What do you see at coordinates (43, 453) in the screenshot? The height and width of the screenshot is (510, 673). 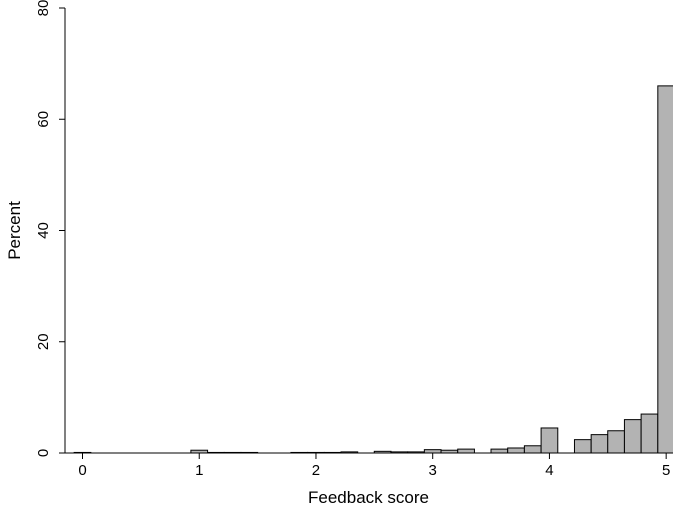 I see `y-tick-label: 0` at bounding box center [43, 453].